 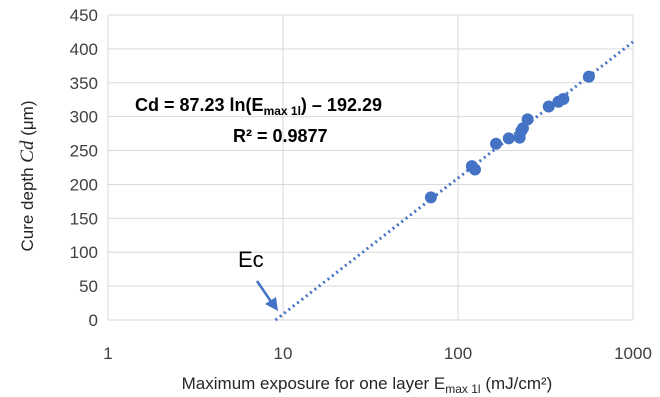 I want to click on equation-lhs: Cd = 87.23 ln(E, so click(x=199, y=105).